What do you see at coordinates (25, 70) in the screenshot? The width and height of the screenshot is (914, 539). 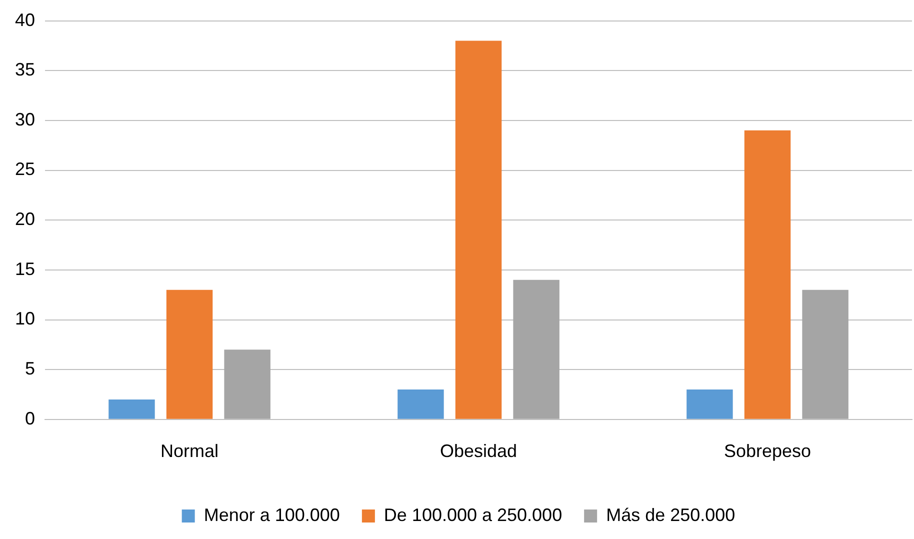 I see `y-tick-label: 35` at bounding box center [25, 70].